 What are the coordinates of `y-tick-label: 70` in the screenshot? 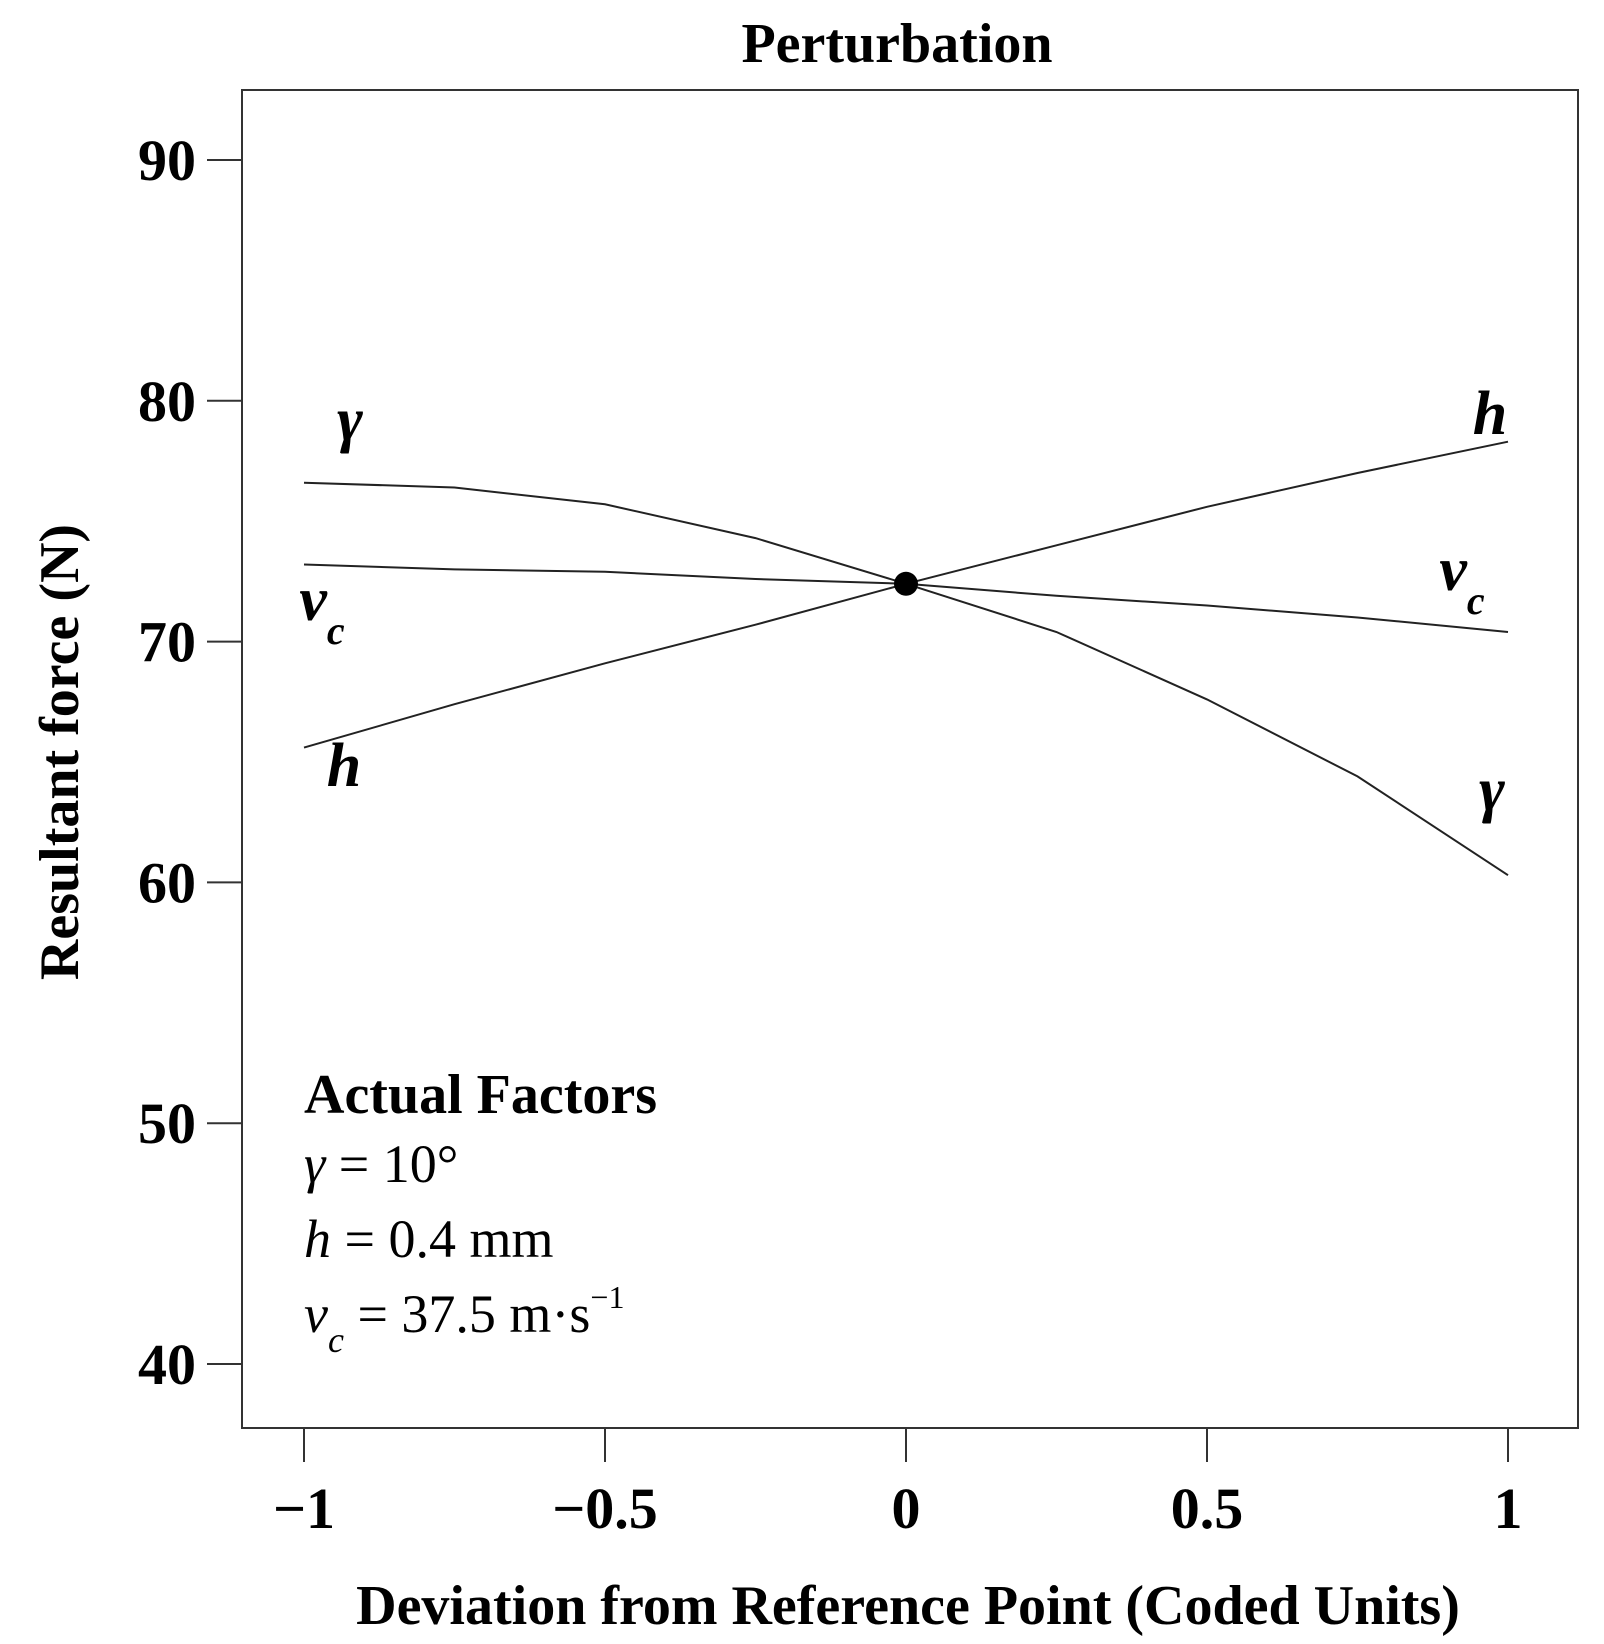 It's located at (167, 642).